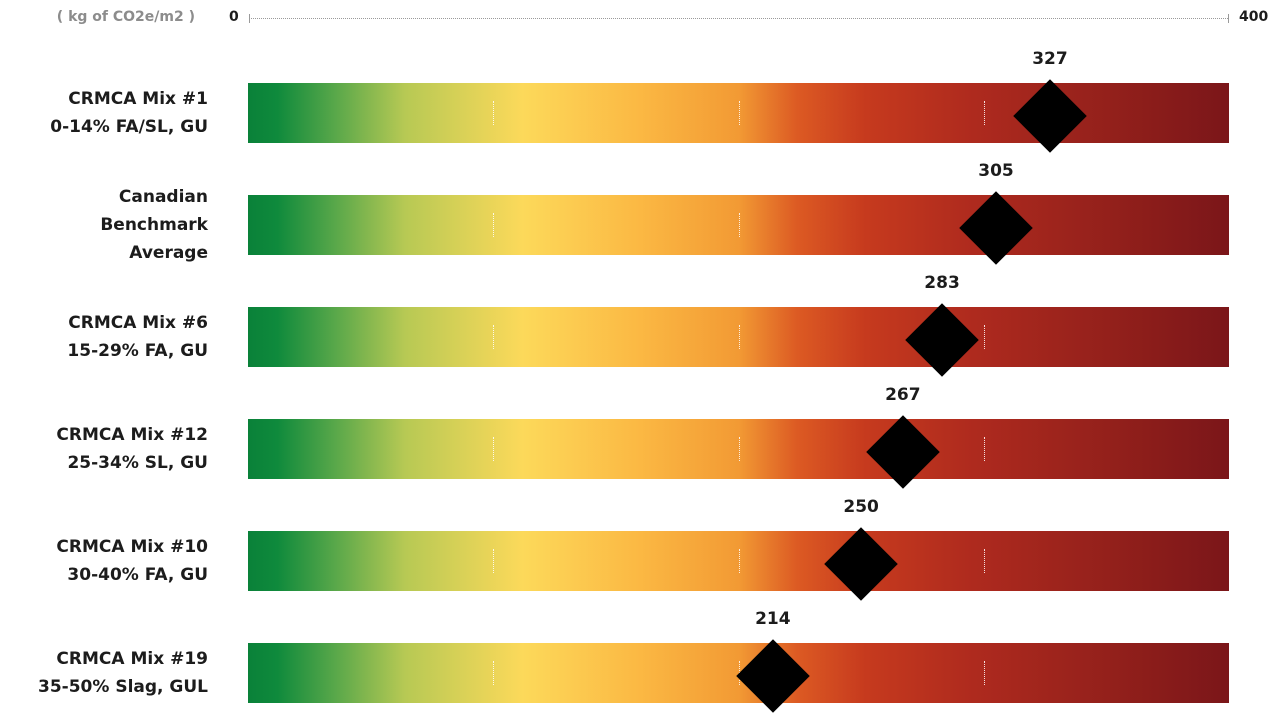  What do you see at coordinates (138, 99) in the screenshot?
I see `row-label-line: CRMCA Mix #1` at bounding box center [138, 99].